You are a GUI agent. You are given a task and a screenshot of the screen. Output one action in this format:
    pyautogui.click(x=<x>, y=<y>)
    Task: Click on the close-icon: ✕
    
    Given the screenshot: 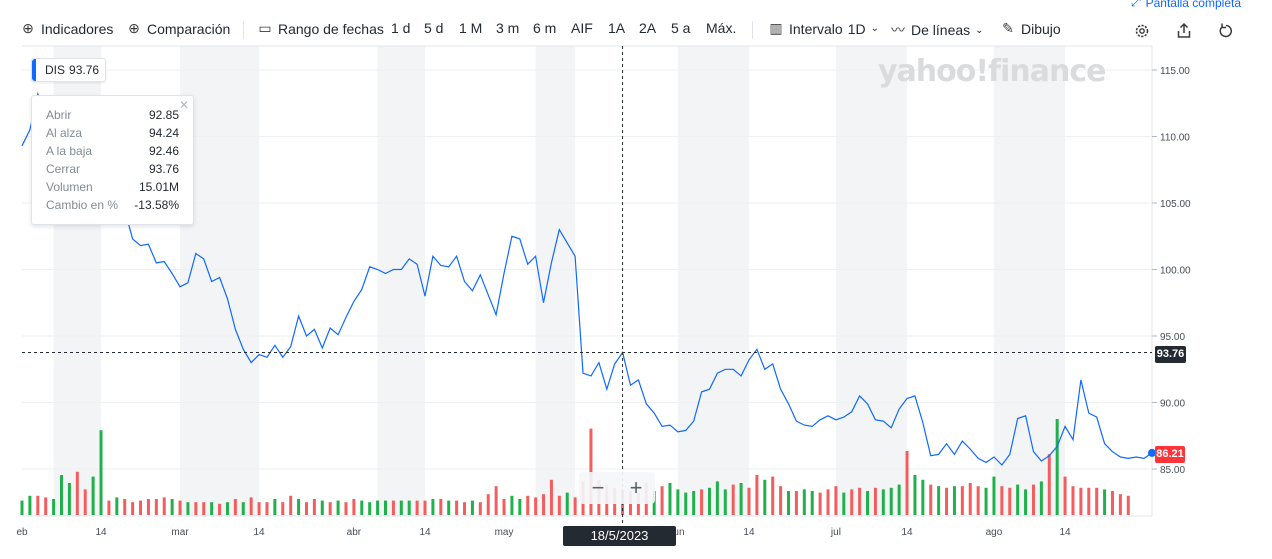 What is the action you would take?
    pyautogui.click(x=183, y=105)
    